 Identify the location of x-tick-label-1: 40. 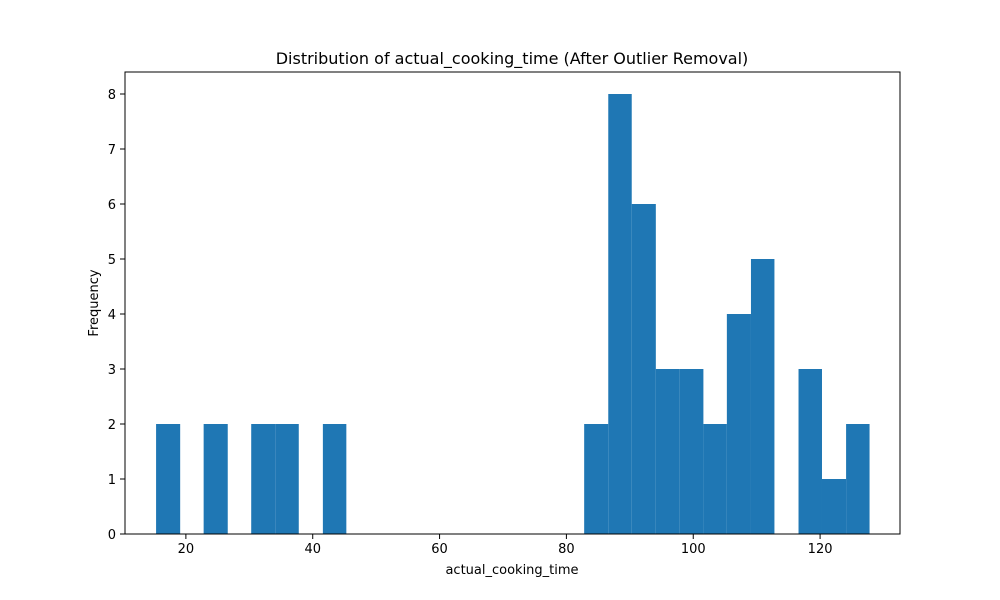
(312, 549).